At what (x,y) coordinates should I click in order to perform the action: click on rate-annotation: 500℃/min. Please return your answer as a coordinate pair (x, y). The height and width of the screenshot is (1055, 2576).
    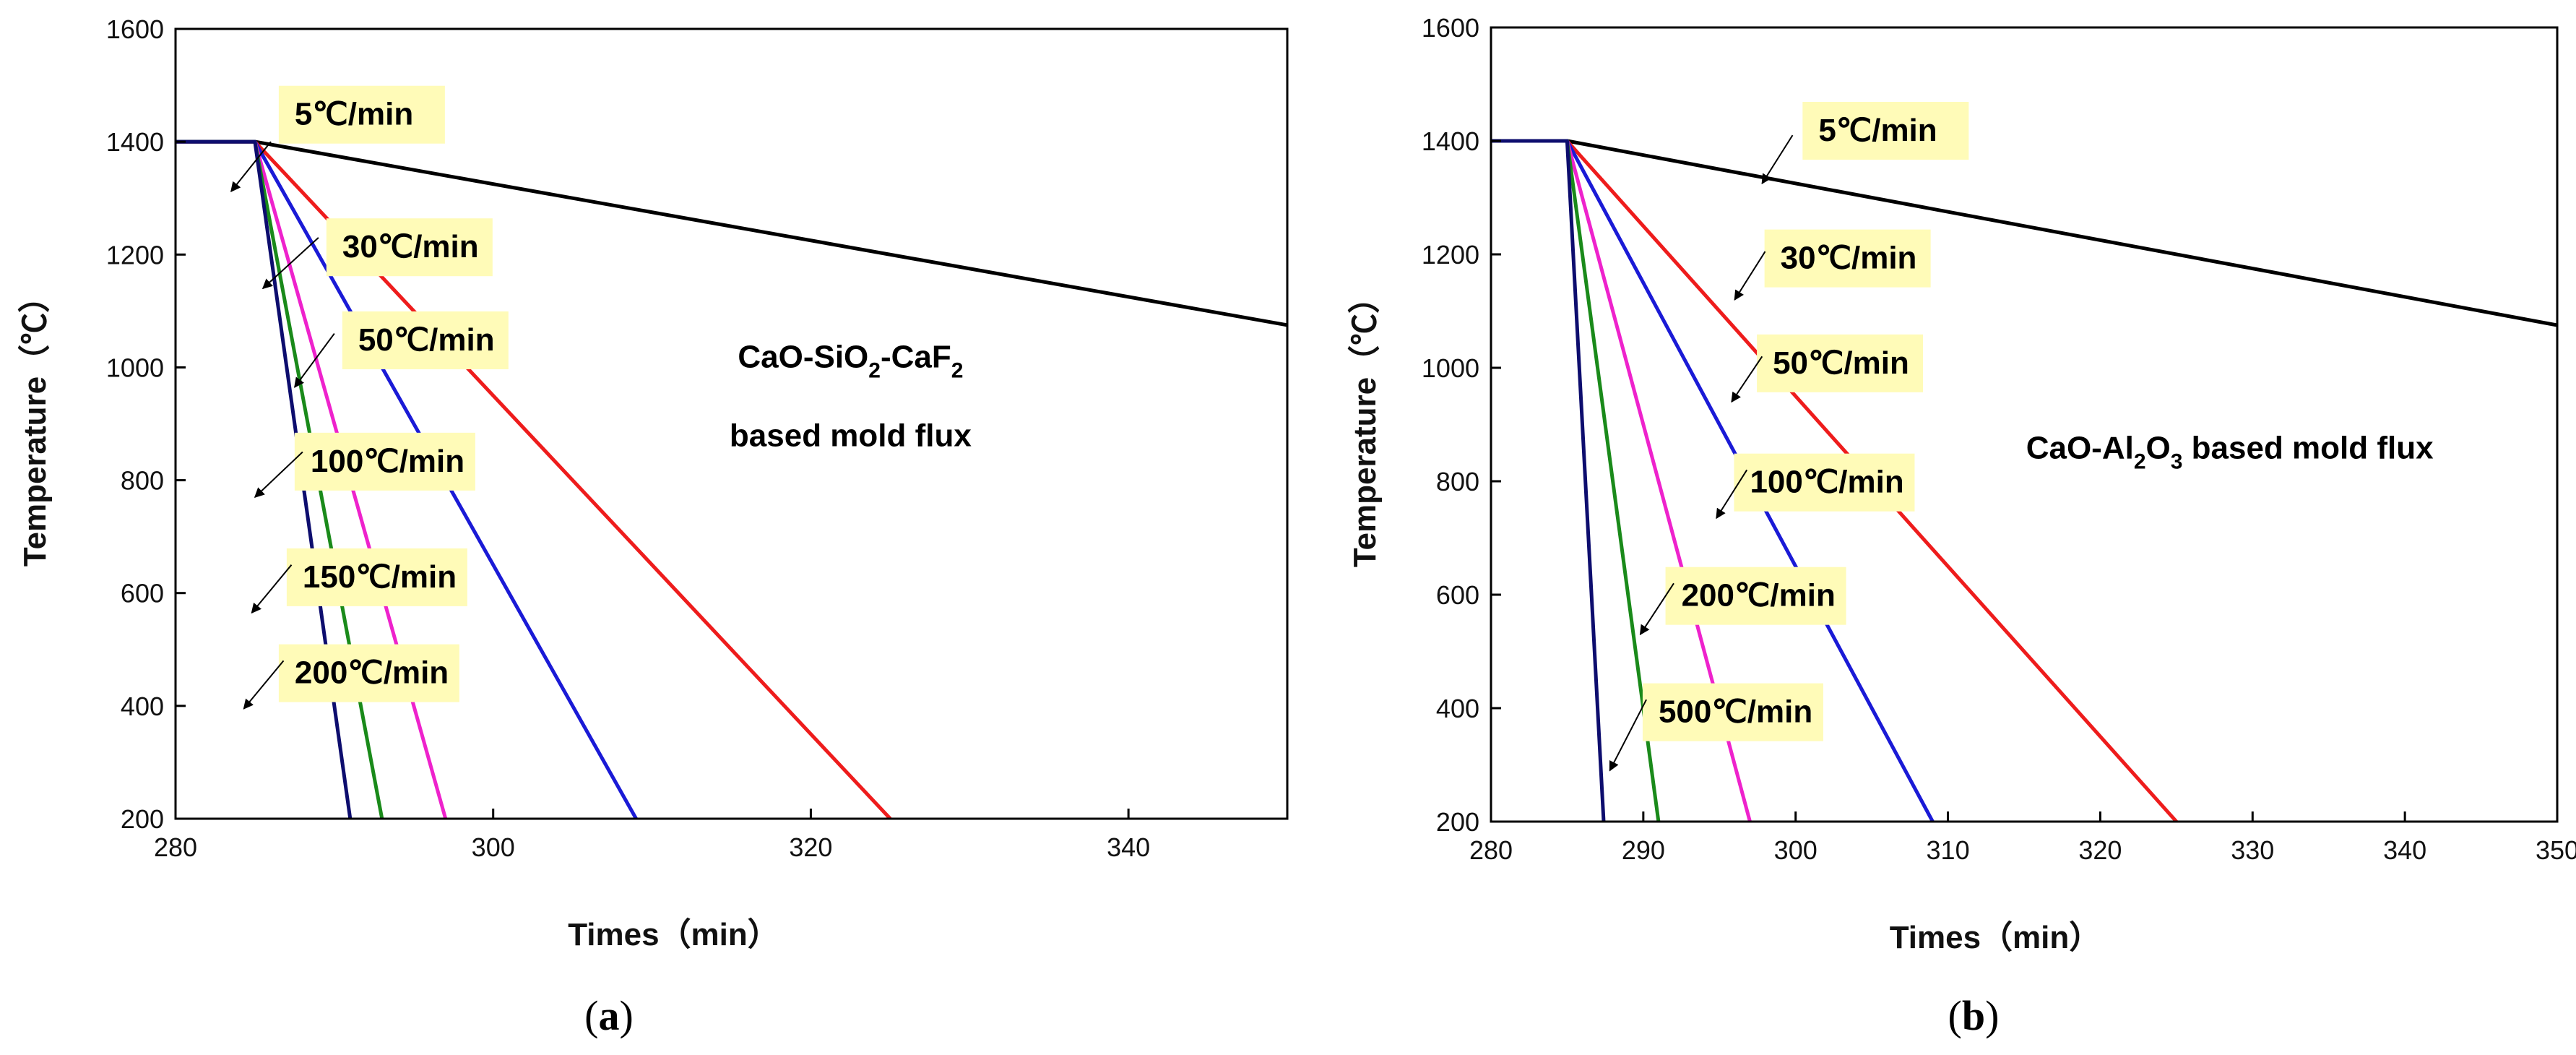
    Looking at the image, I should click on (1716, 727).